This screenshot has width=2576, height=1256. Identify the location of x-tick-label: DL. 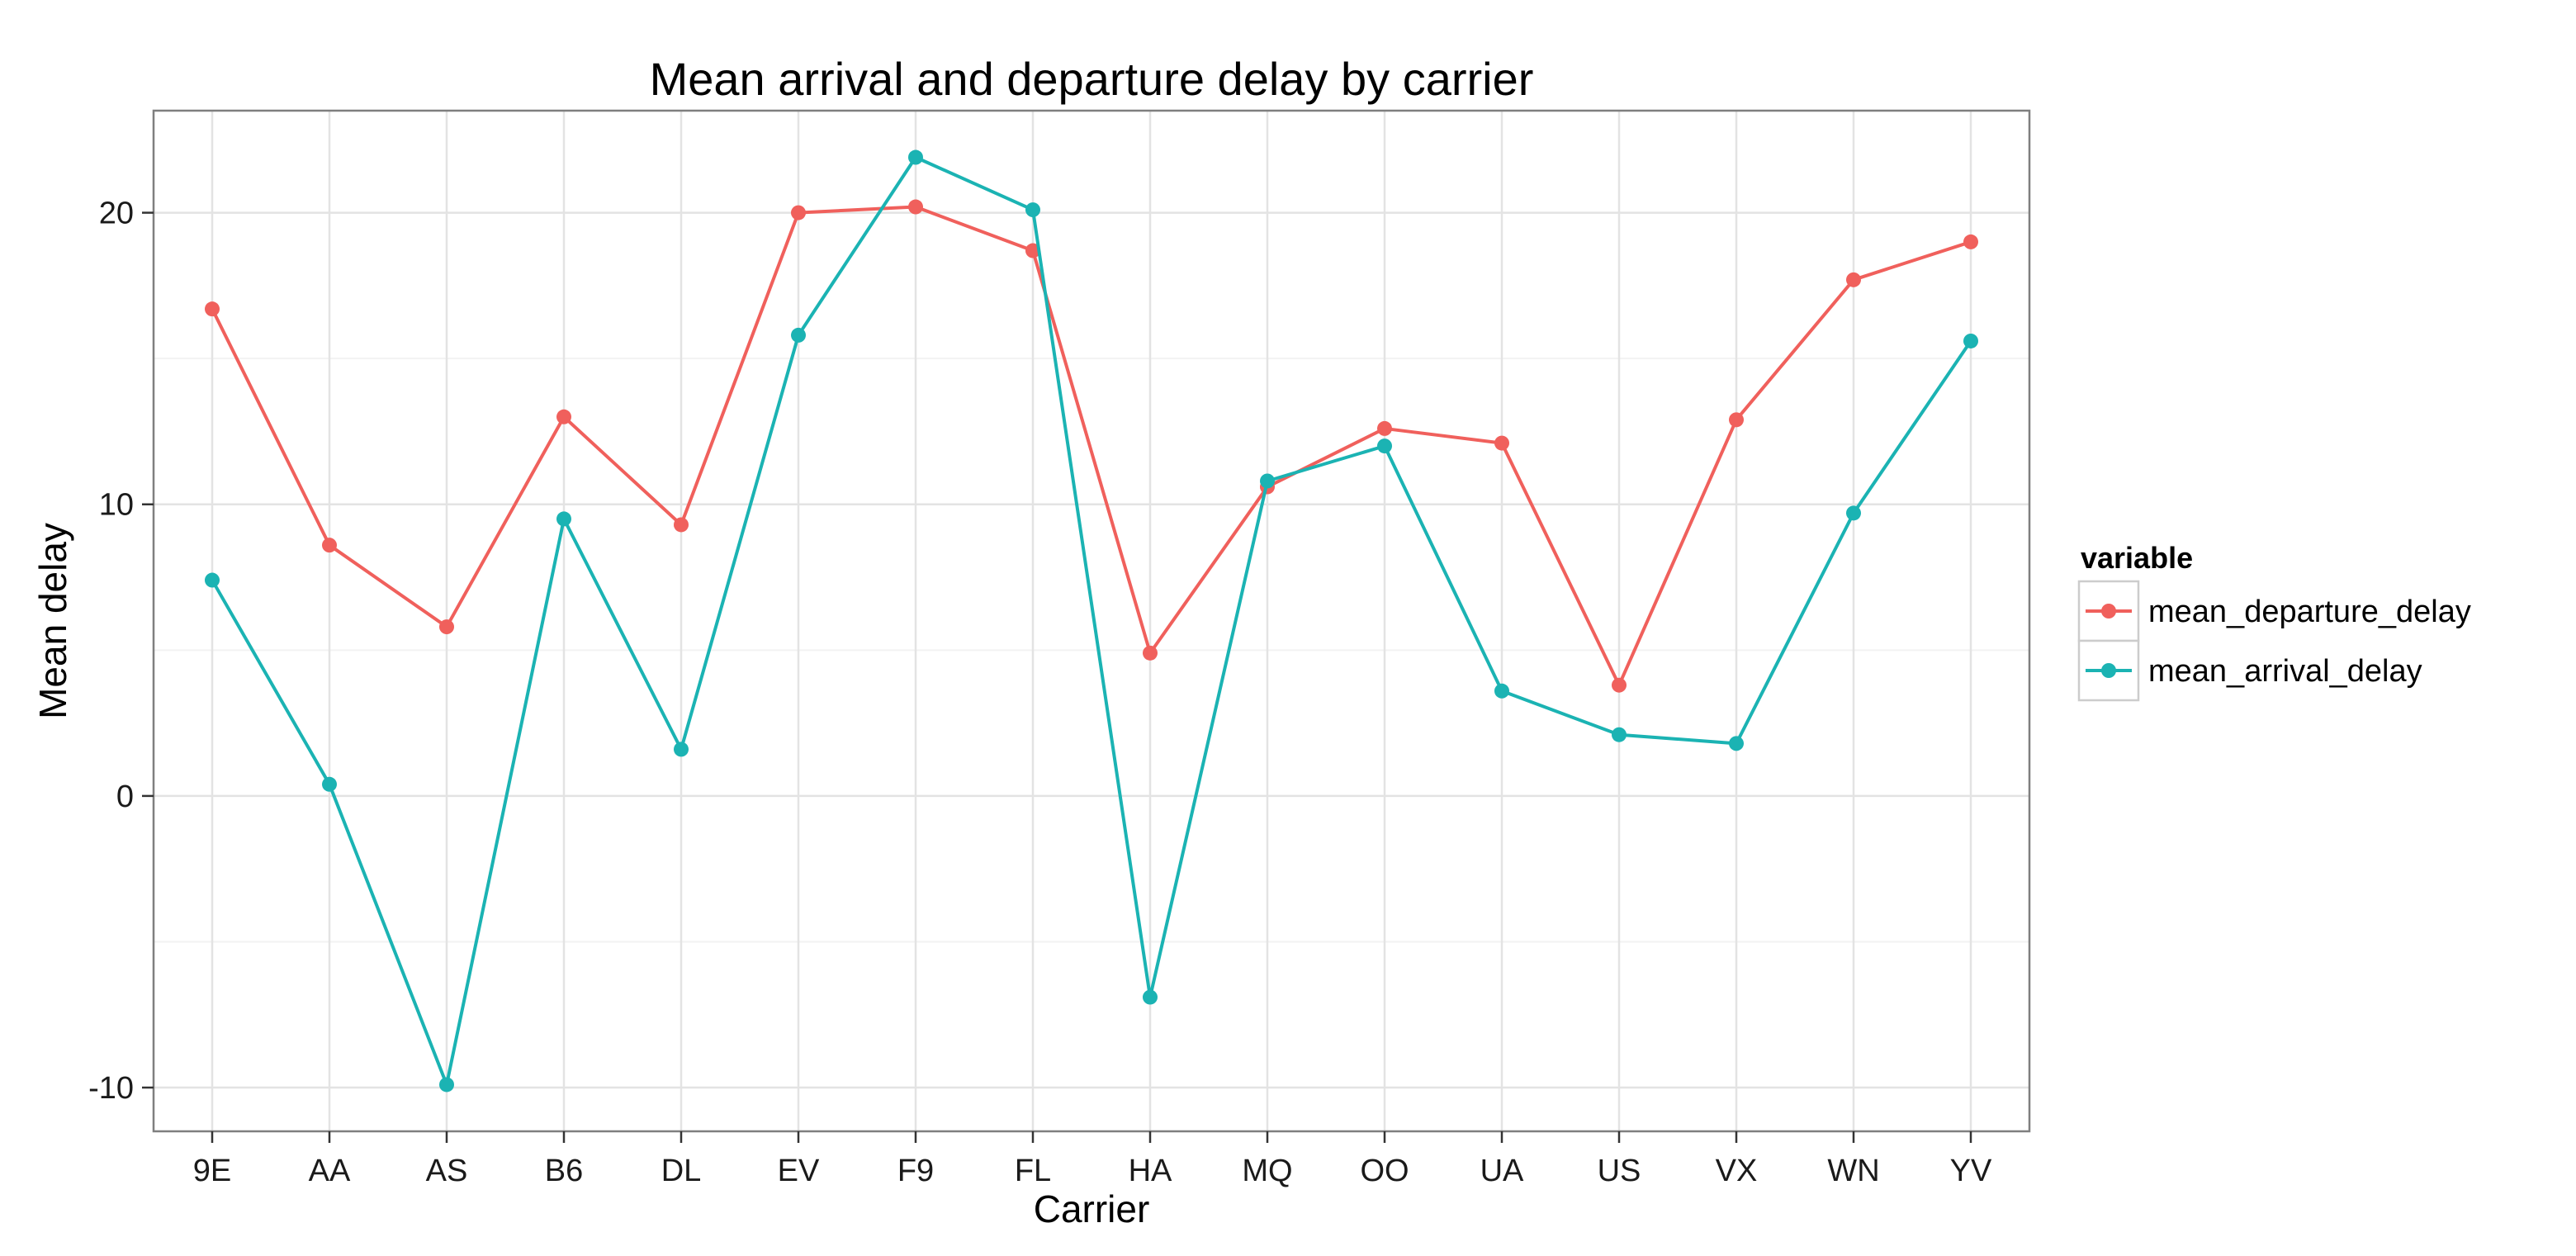
(681, 1171).